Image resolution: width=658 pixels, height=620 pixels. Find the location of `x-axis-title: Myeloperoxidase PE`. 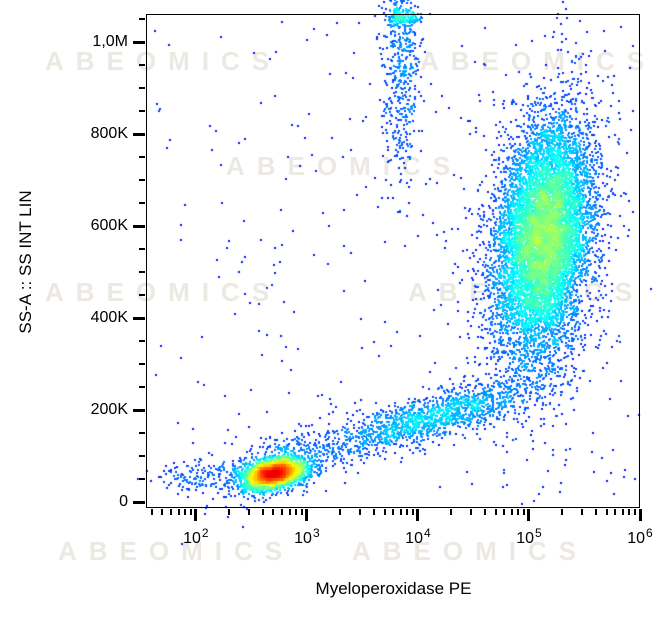

x-axis-title: Myeloperoxidase PE is located at coordinates (393, 588).